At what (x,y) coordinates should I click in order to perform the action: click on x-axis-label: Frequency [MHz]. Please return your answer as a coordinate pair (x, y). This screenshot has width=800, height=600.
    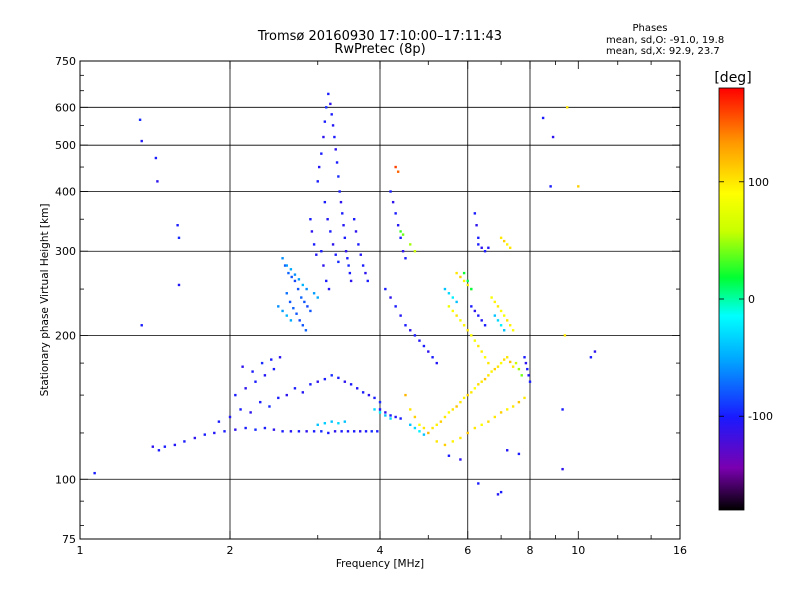
    Looking at the image, I should click on (380, 564).